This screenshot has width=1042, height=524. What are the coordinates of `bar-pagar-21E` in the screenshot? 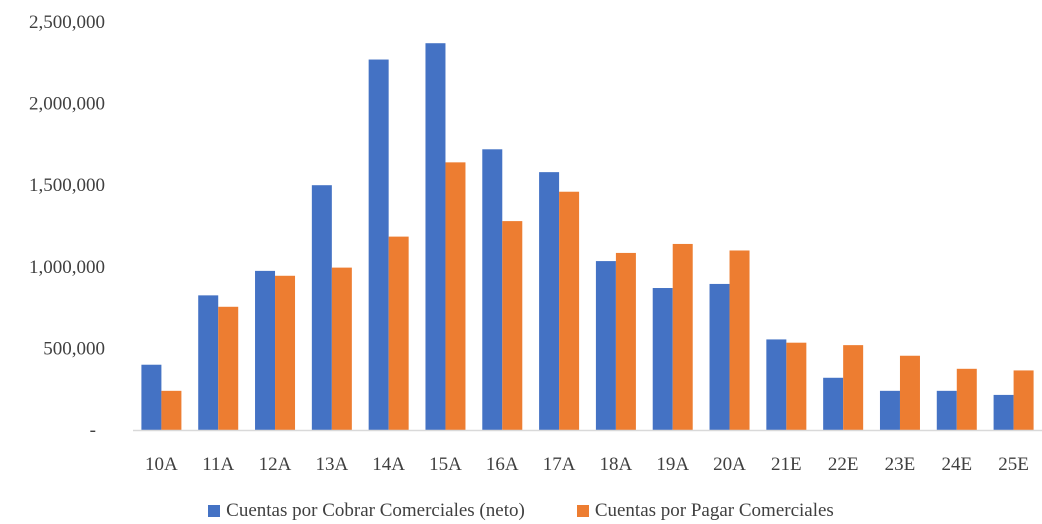 It's located at (796, 386).